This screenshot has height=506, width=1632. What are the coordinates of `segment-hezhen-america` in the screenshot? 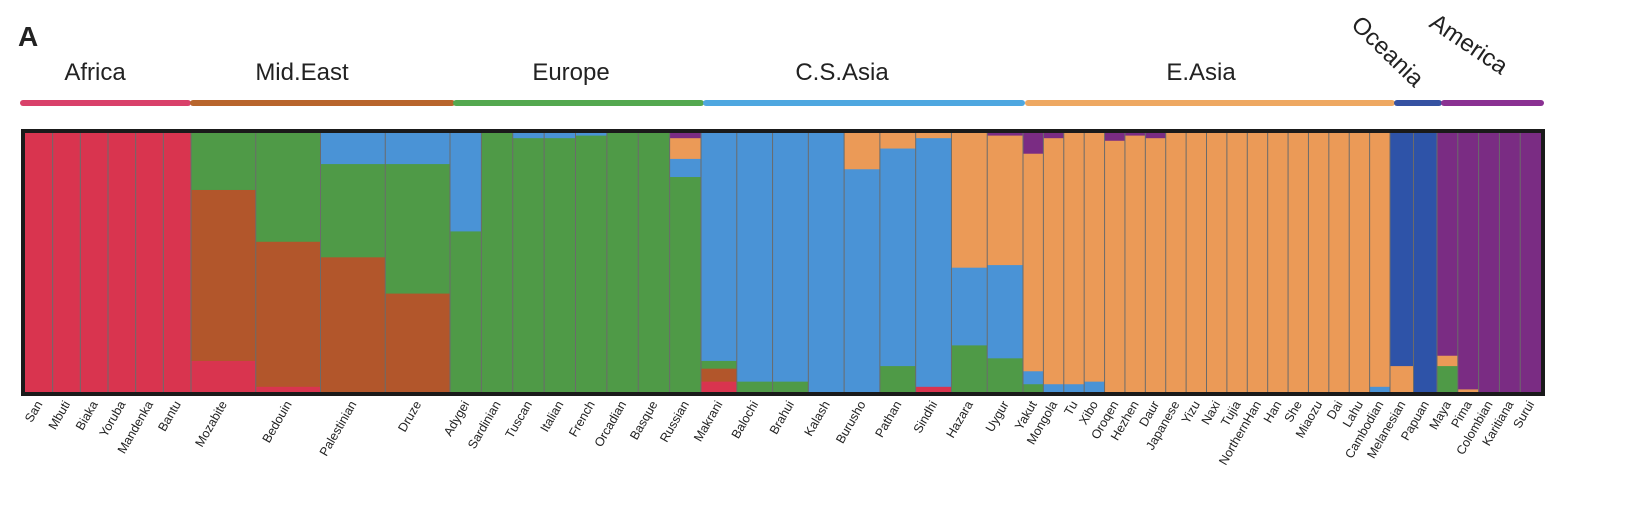 It's located at (1135, 135).